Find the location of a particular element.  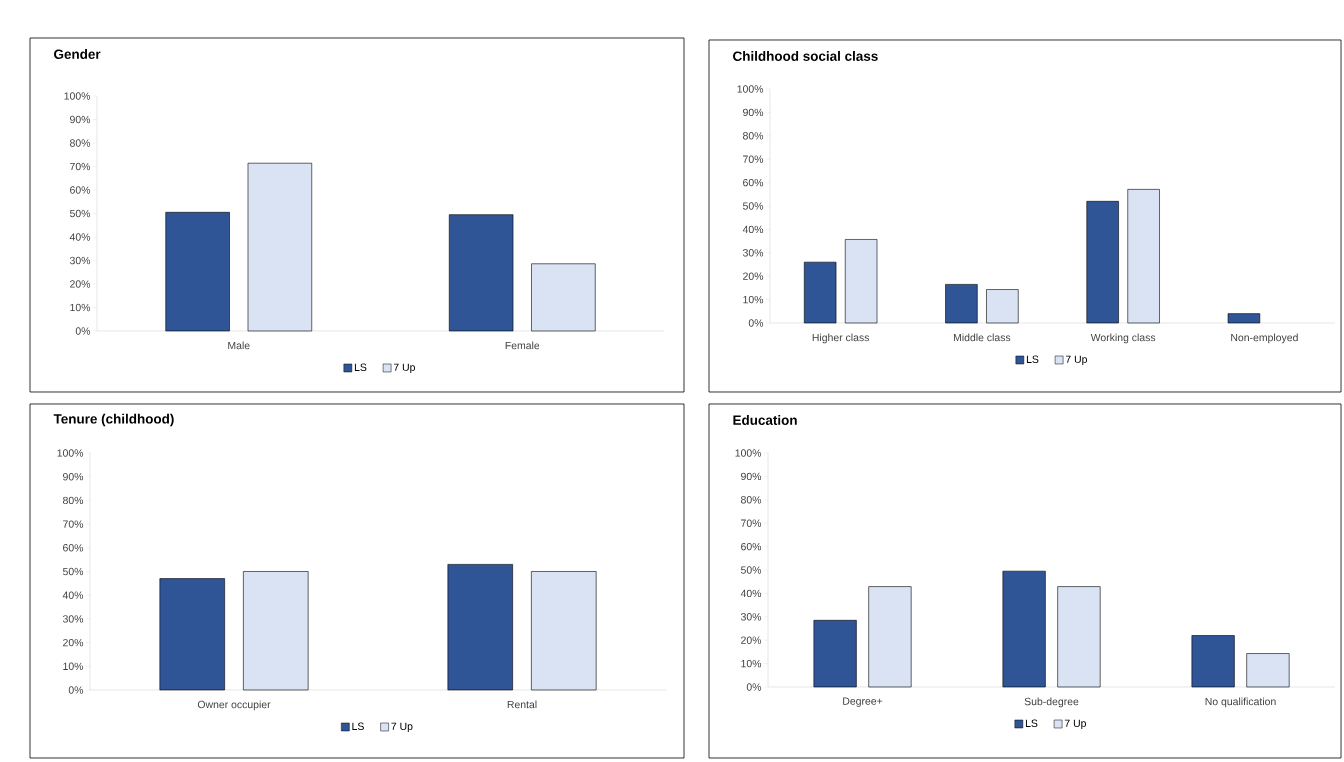

chart-title: Education is located at coordinates (765, 420).